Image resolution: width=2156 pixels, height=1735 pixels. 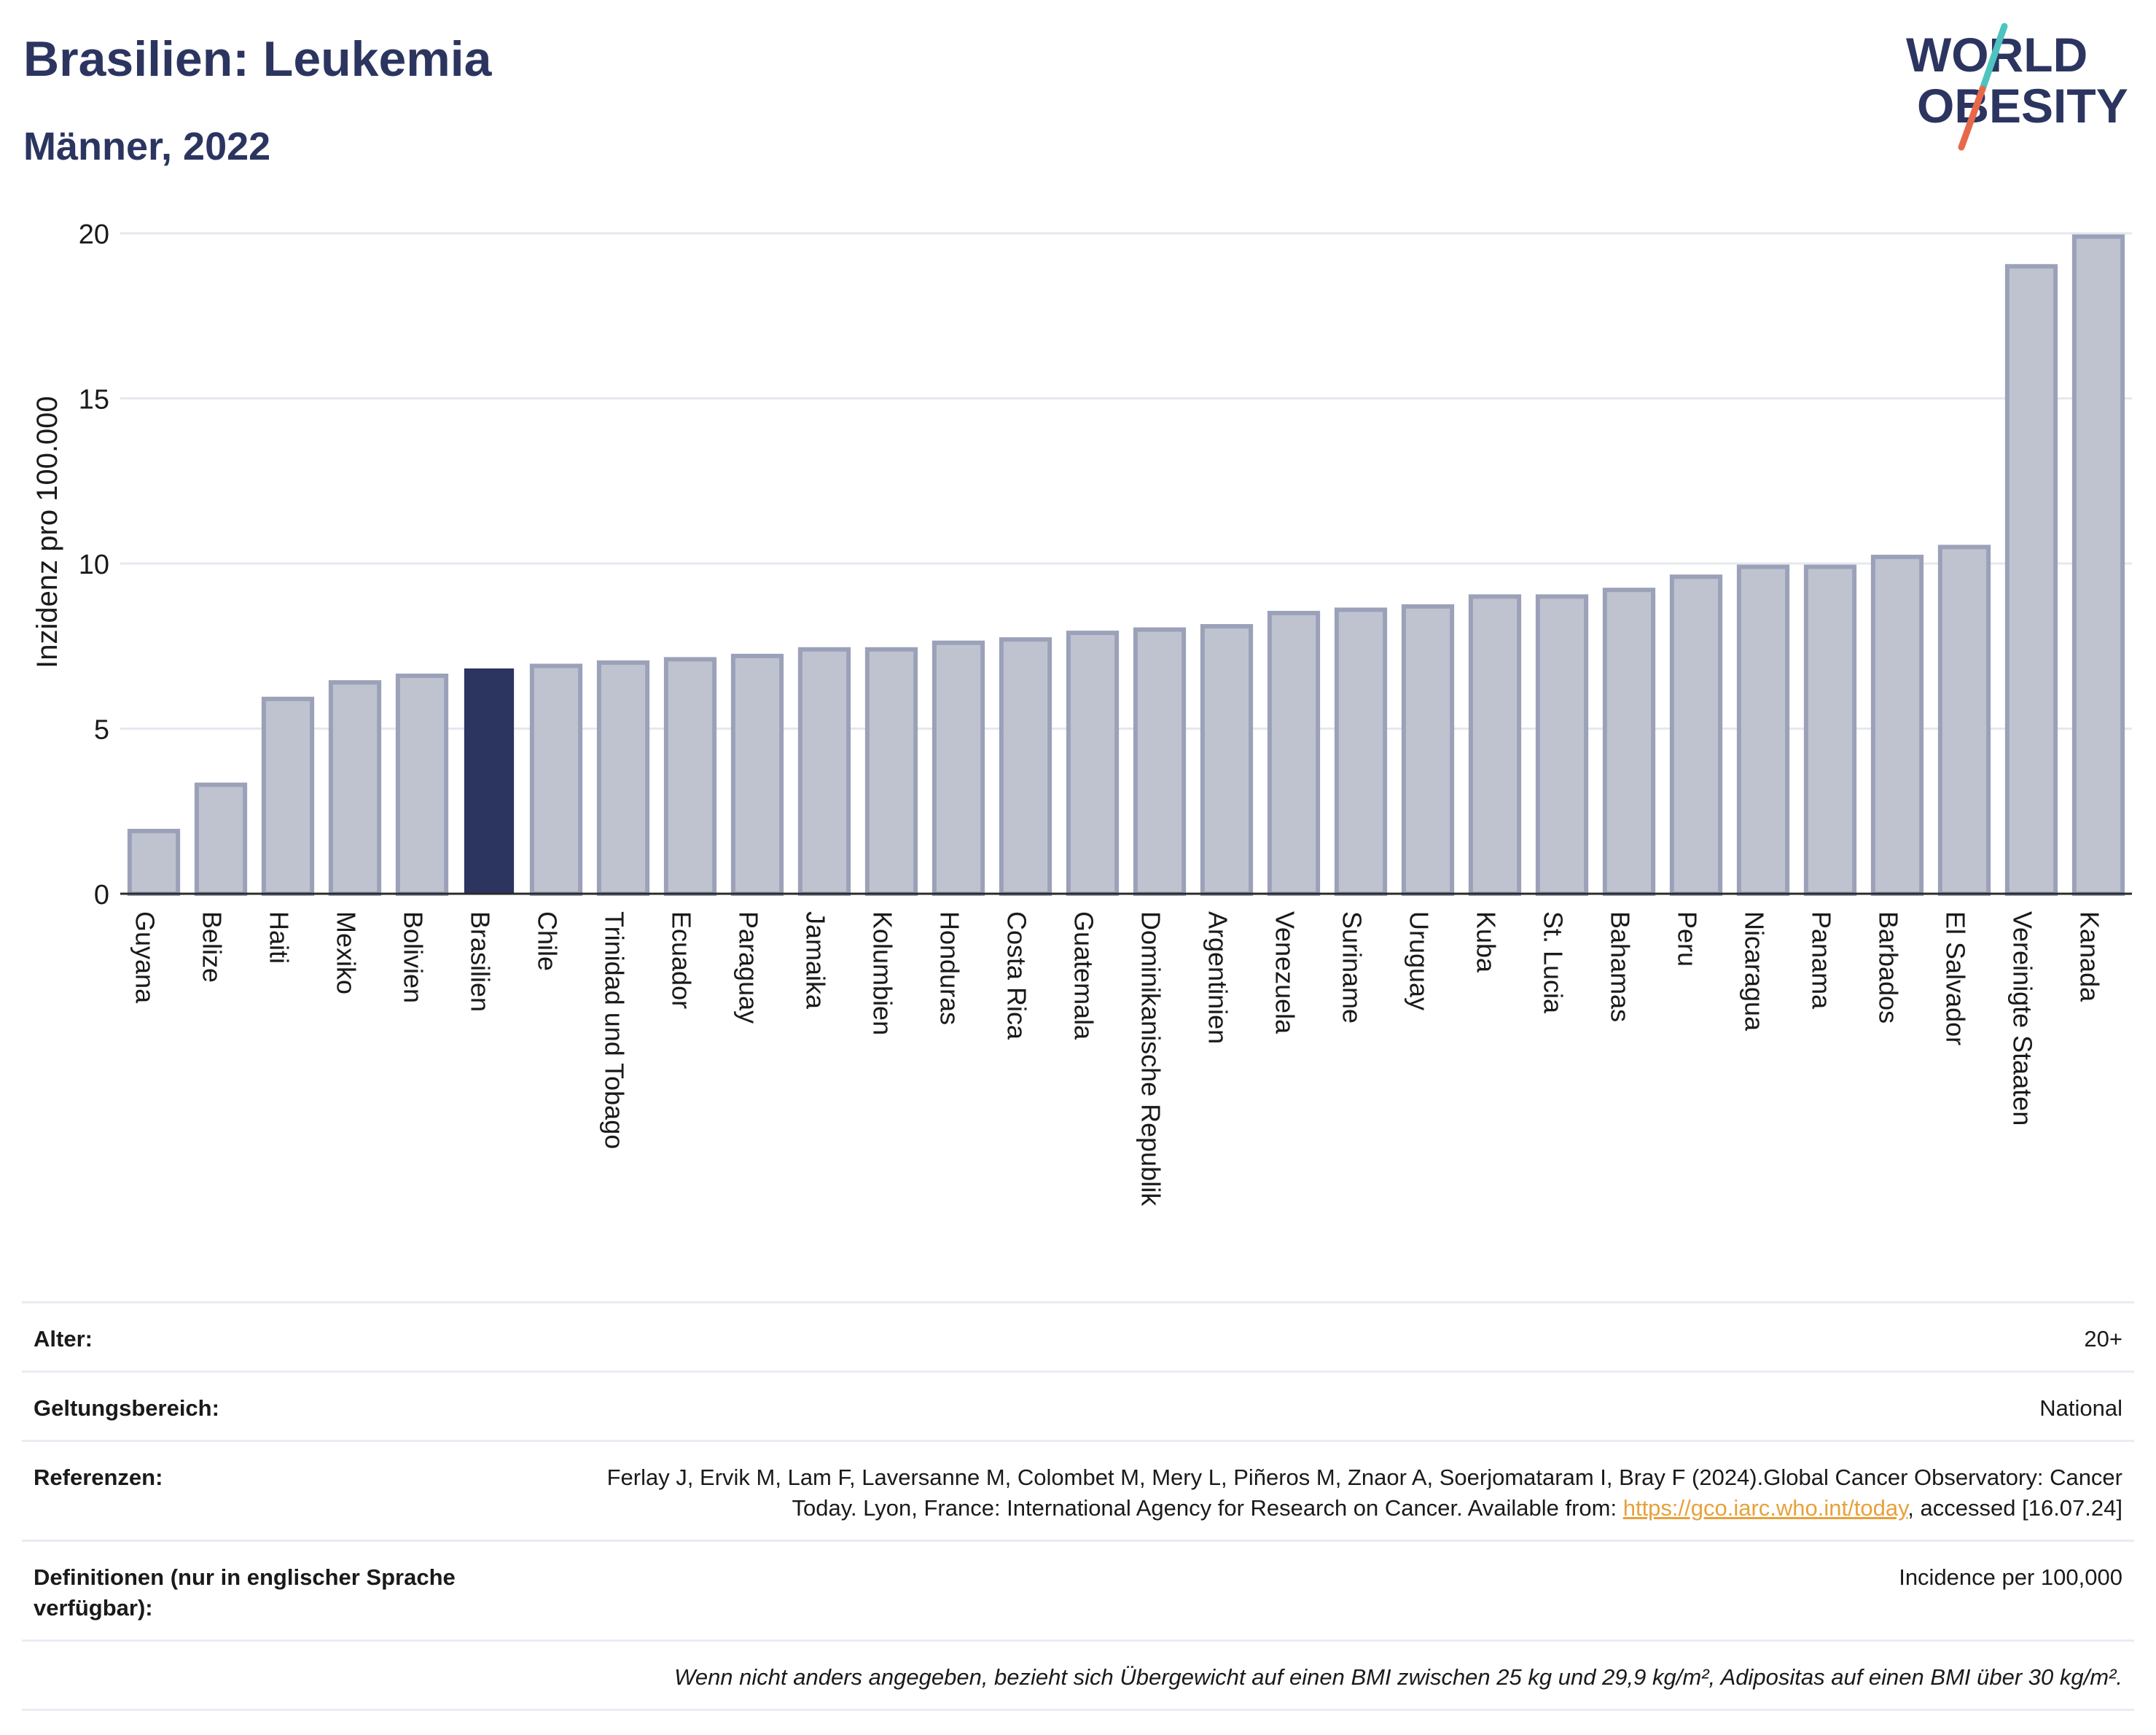 What do you see at coordinates (414, 957) in the screenshot?
I see `x-tick-label: Bolivien` at bounding box center [414, 957].